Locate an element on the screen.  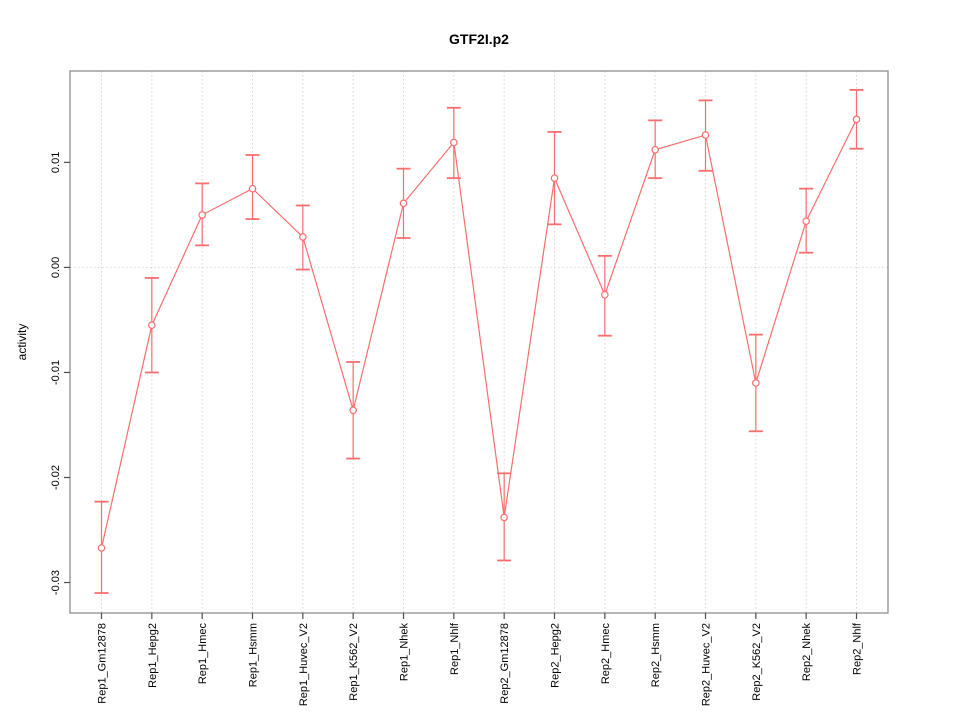
x-tick-label: Rep1_Hmec is located at coordinates (203, 654).